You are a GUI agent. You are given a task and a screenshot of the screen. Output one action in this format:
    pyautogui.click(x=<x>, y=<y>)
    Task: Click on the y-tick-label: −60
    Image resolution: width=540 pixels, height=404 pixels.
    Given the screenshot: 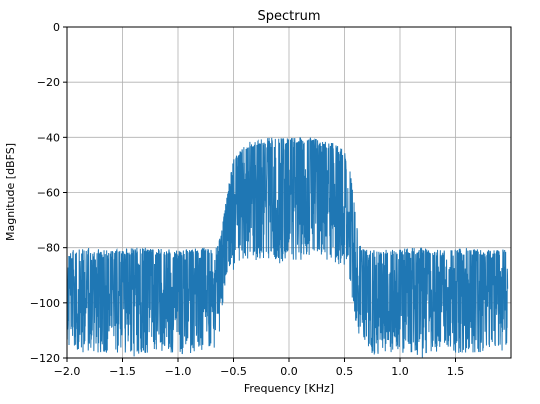 What is the action you would take?
    pyautogui.click(x=48, y=193)
    